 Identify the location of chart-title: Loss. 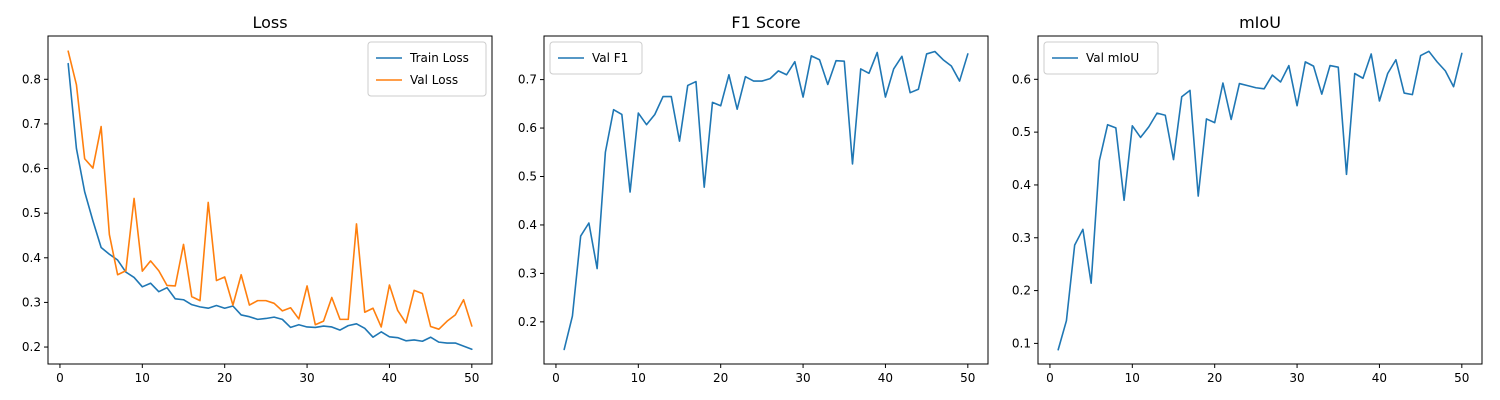
(269, 22).